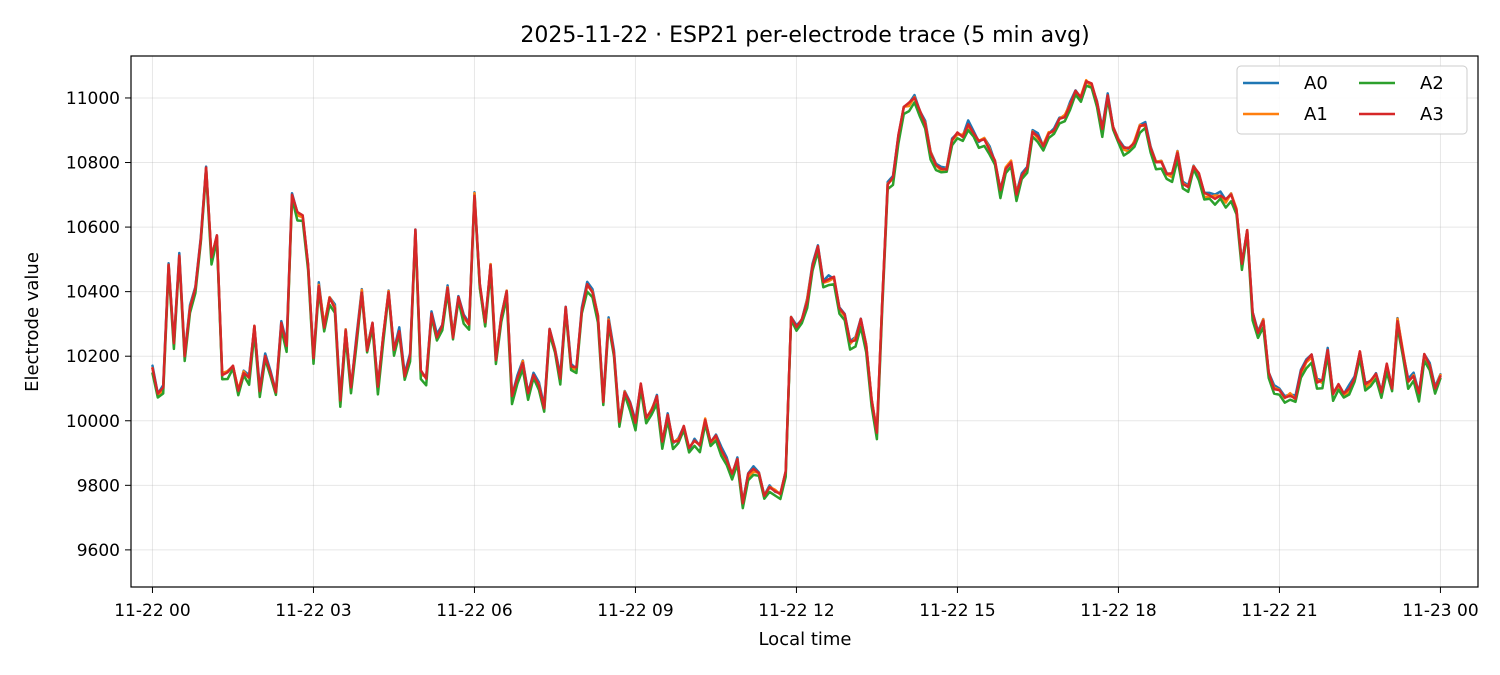 This screenshot has height=675, width=1500. What do you see at coordinates (93, 164) in the screenshot?
I see `y-tick-label: 10800` at bounding box center [93, 164].